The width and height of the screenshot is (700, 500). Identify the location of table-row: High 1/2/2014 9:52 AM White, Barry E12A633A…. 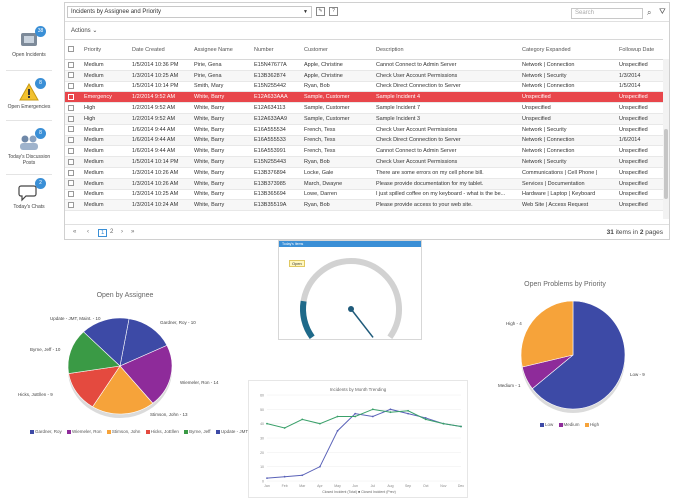
(364, 119).